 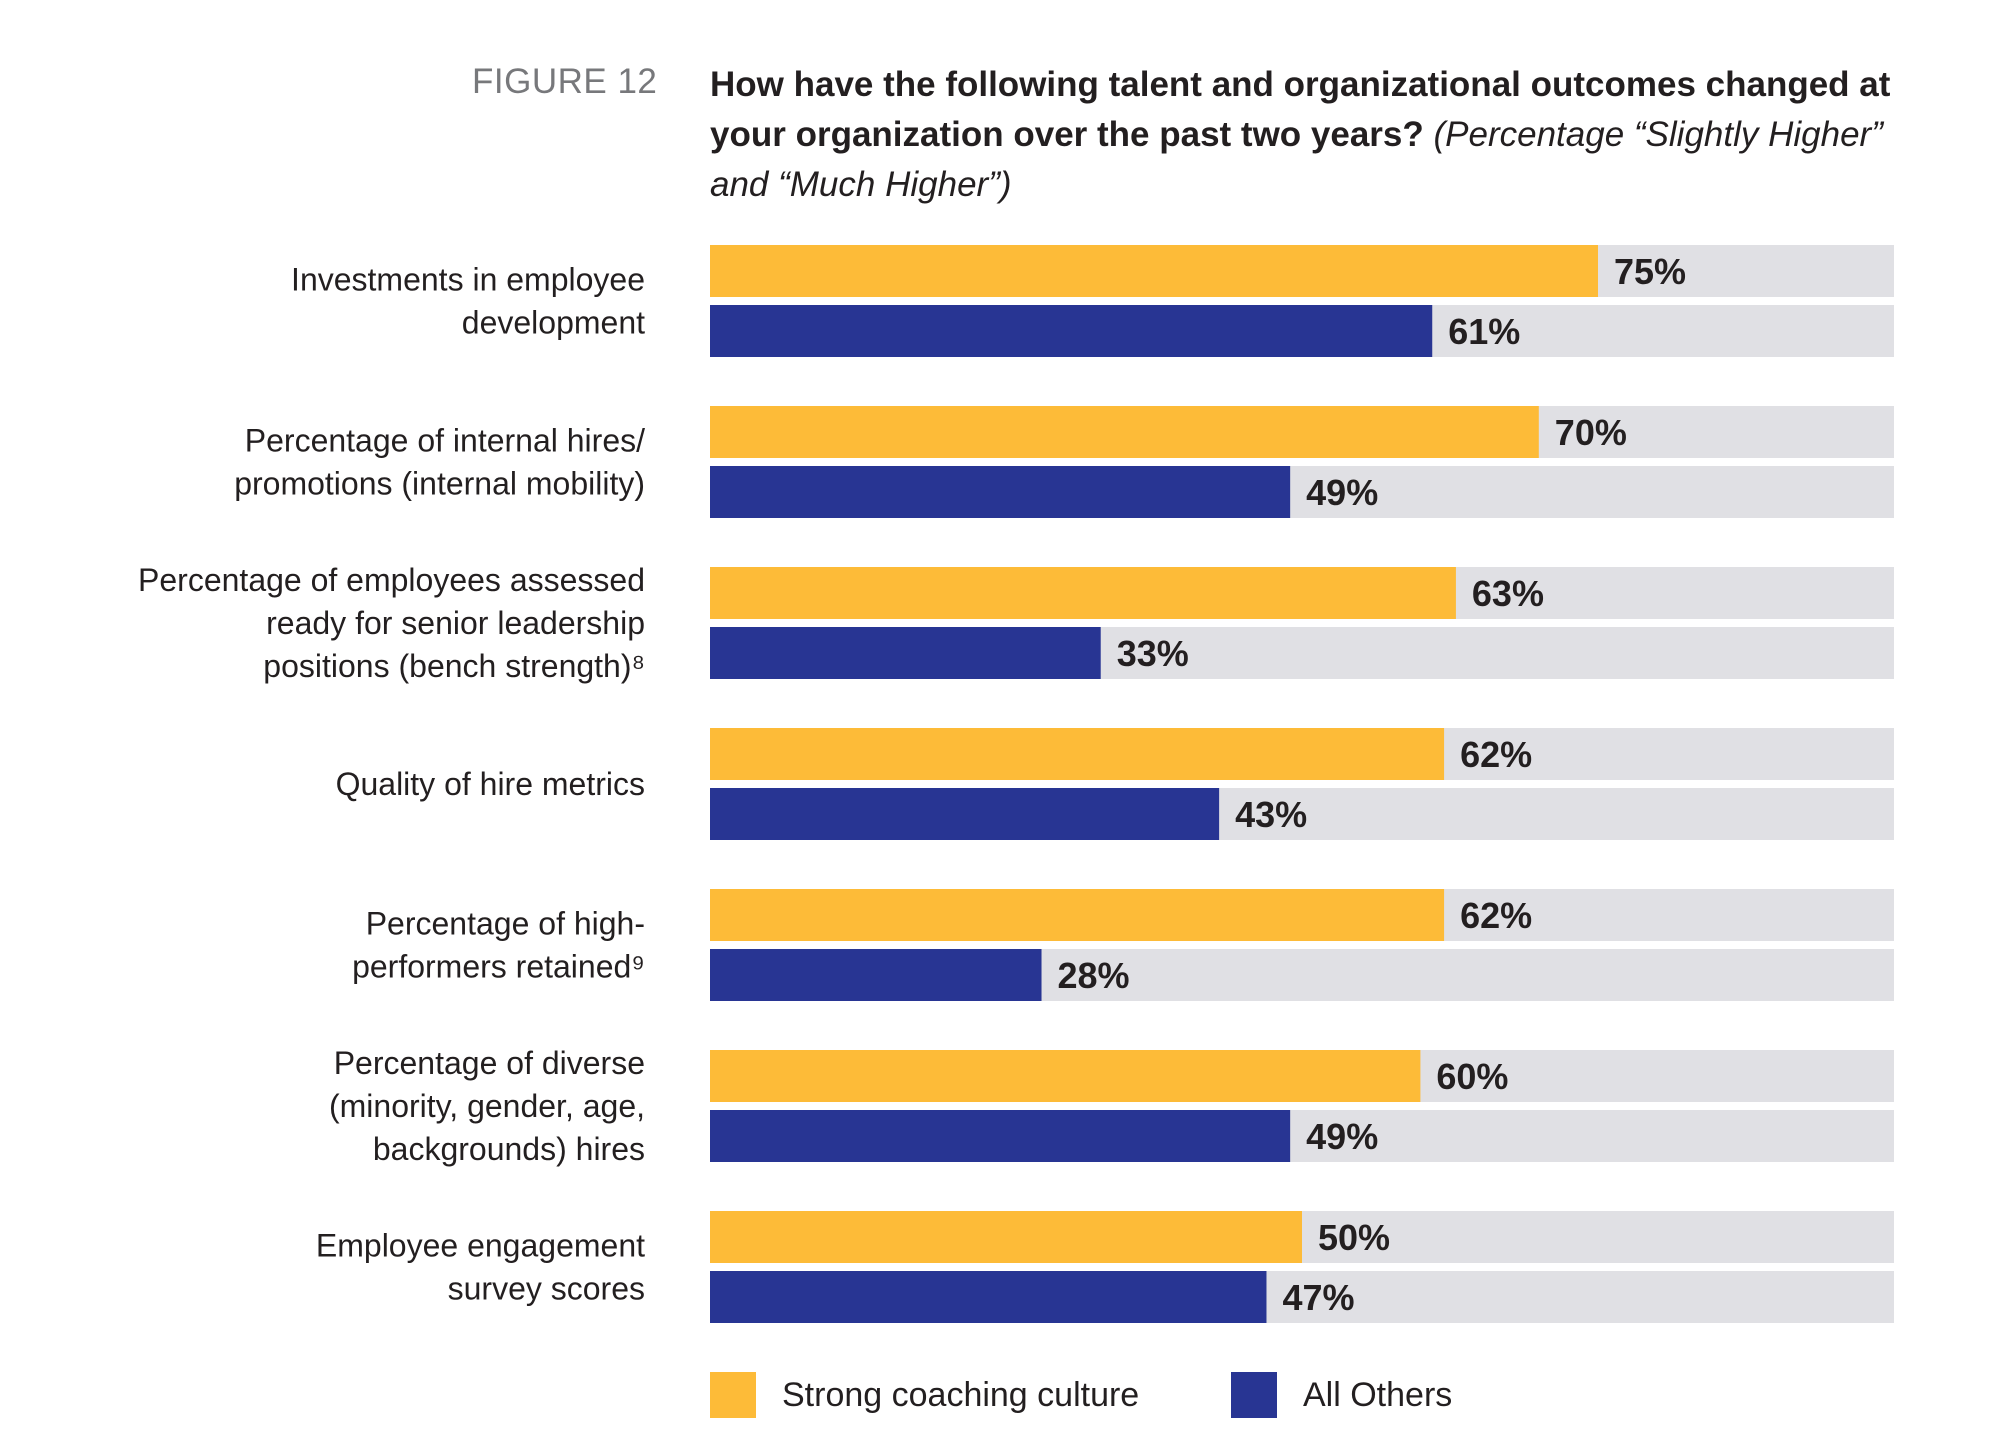 What do you see at coordinates (1254, 1395) in the screenshot?
I see `legend-swatch-others` at bounding box center [1254, 1395].